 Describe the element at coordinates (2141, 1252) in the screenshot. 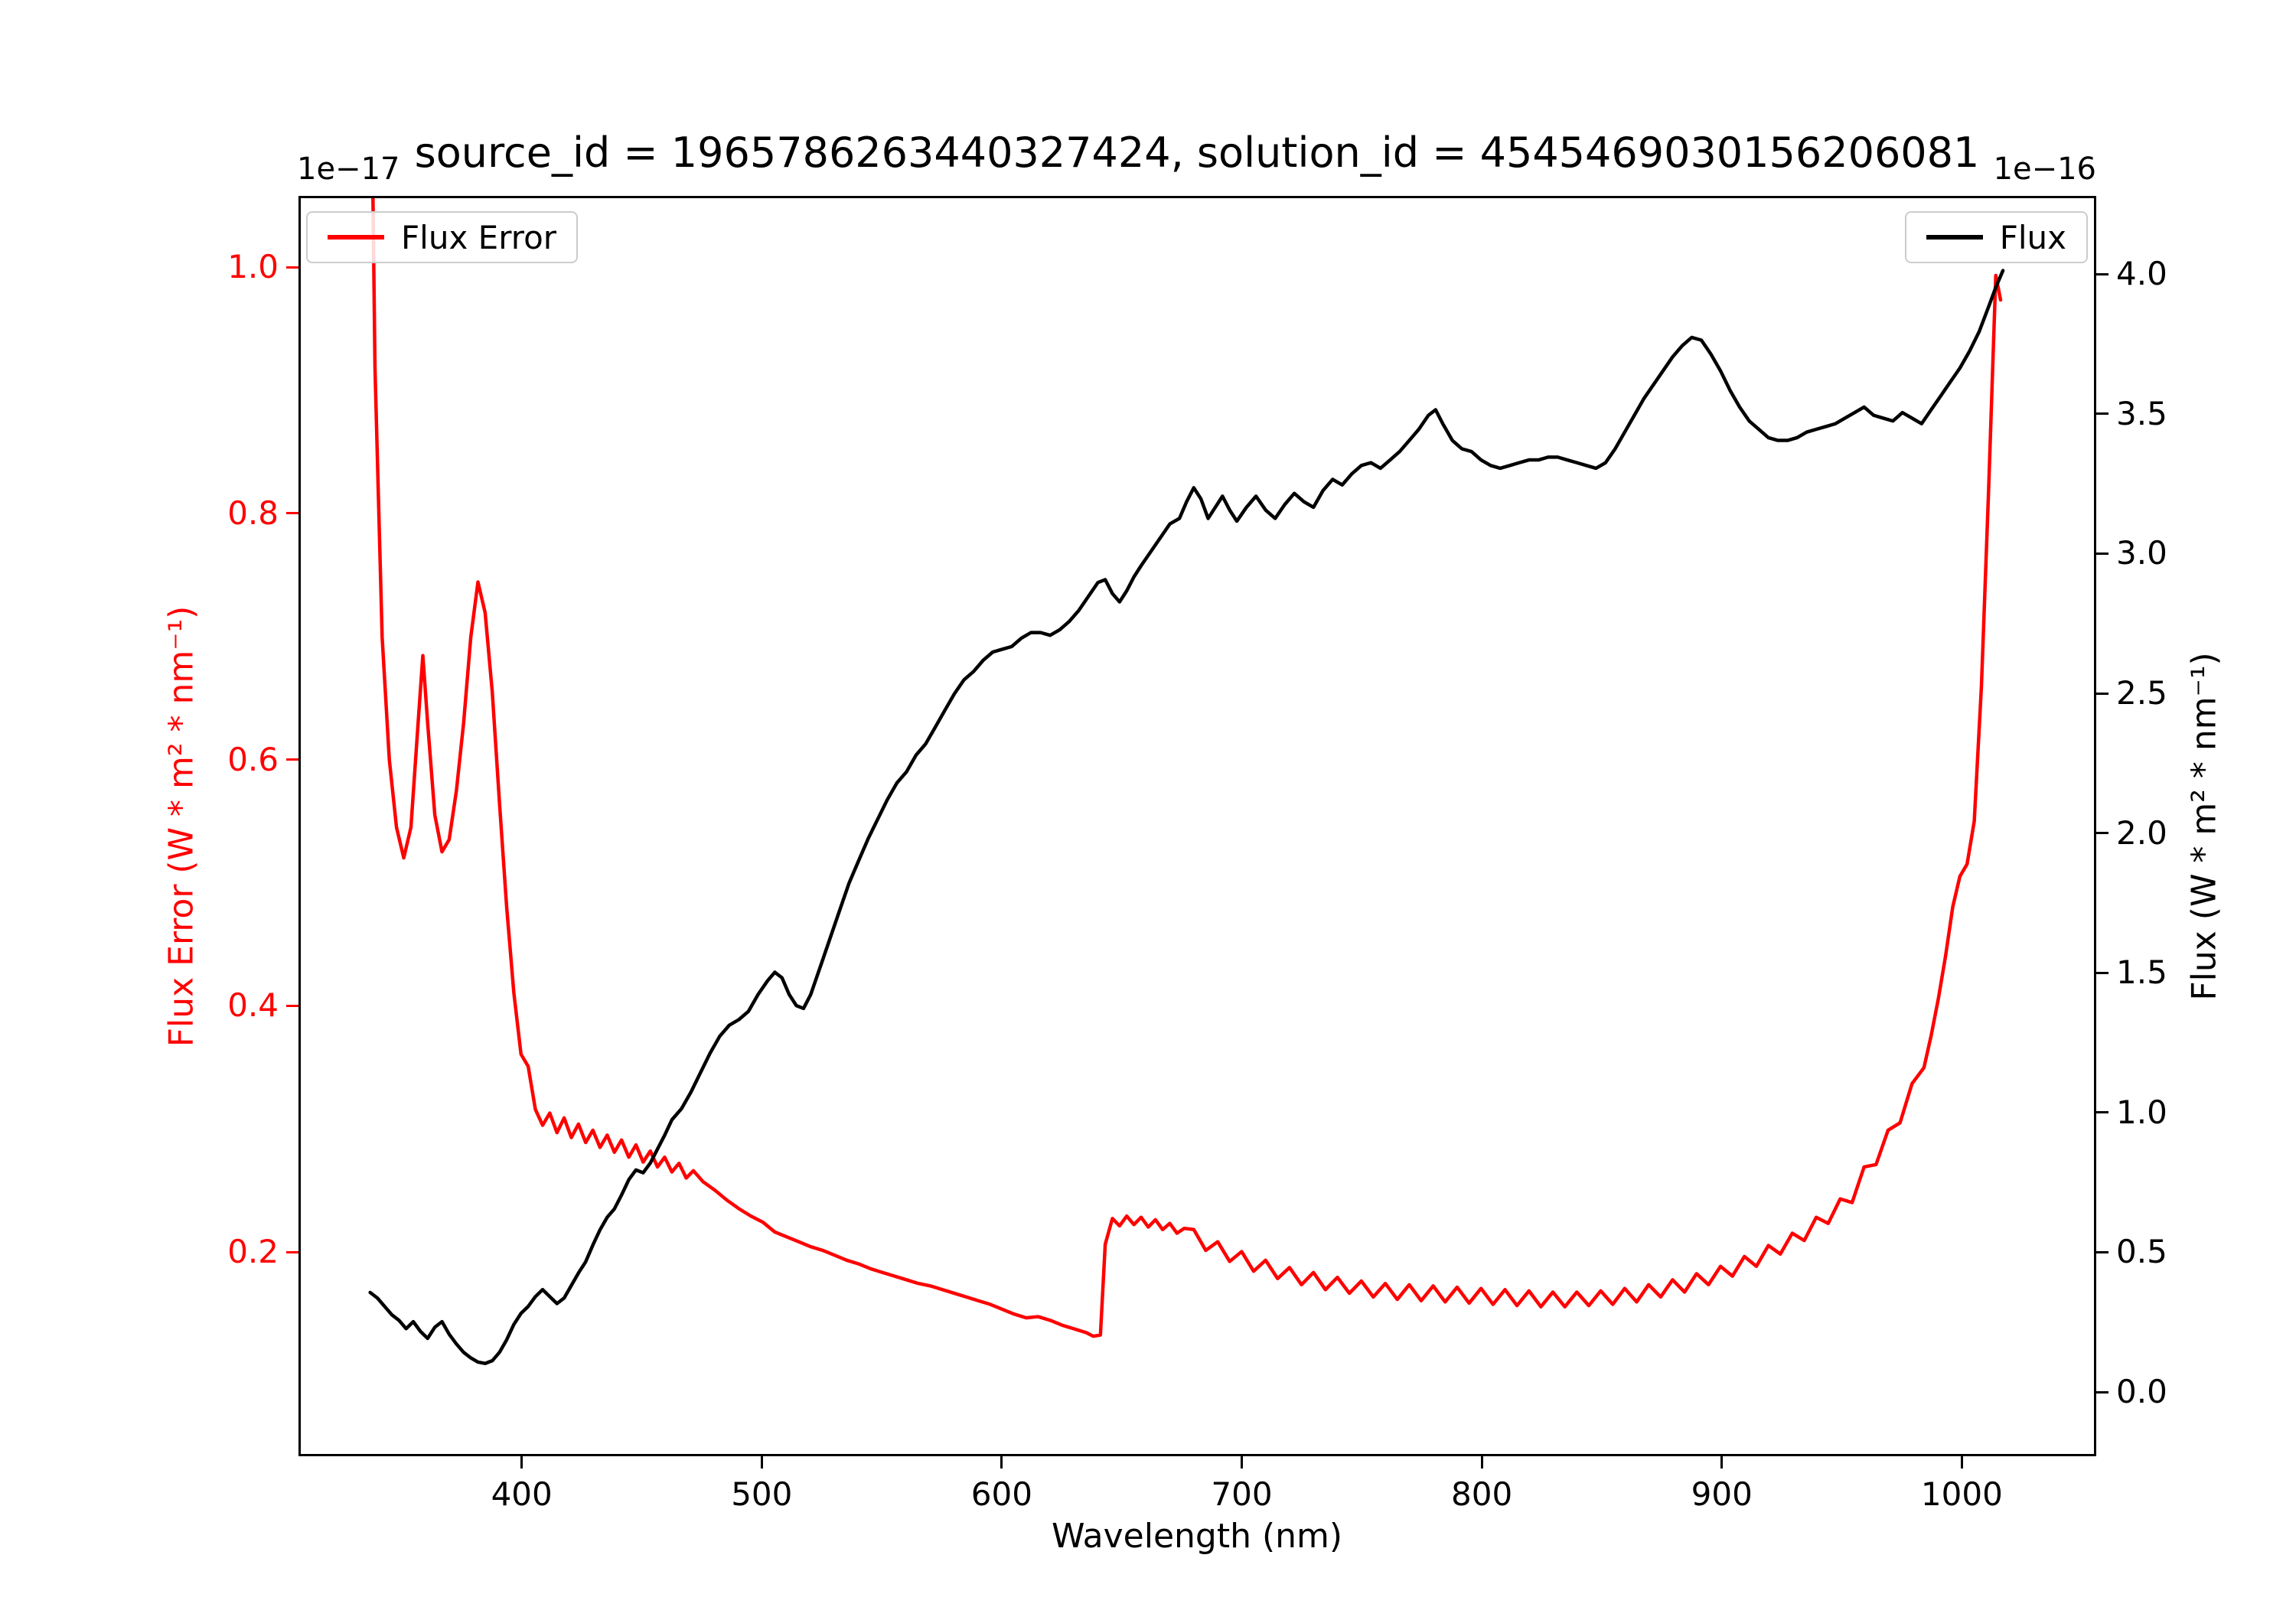

I see `y-right-tick-label: 0.5` at that location.